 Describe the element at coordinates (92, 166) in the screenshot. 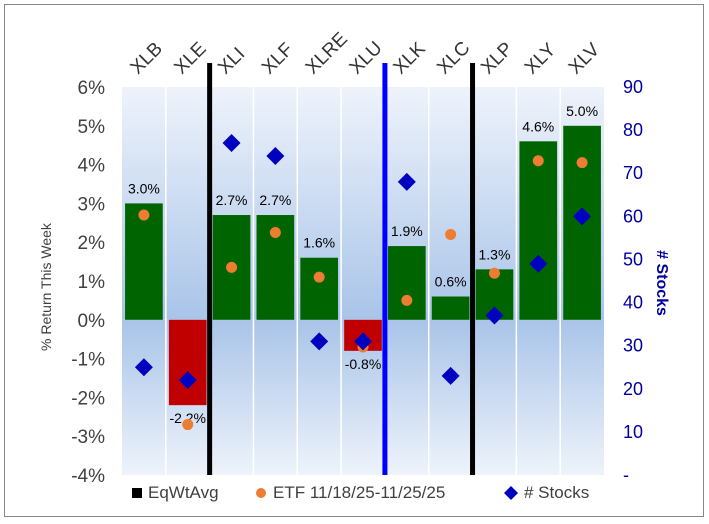

I see `left-tick-label: 4%` at that location.